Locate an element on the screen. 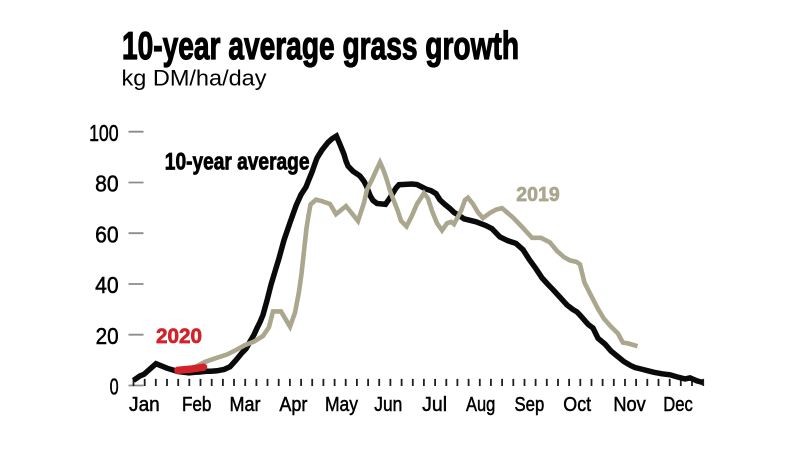 This screenshot has height=449, width=790. svg-text: 60 is located at coordinates (107, 234).